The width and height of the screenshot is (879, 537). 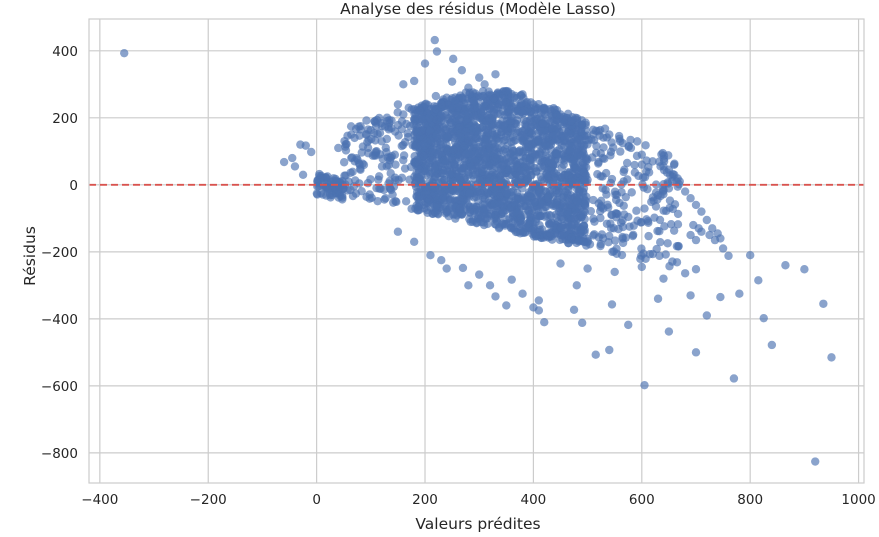 I want to click on y-tick-label: 0, so click(x=73, y=186).